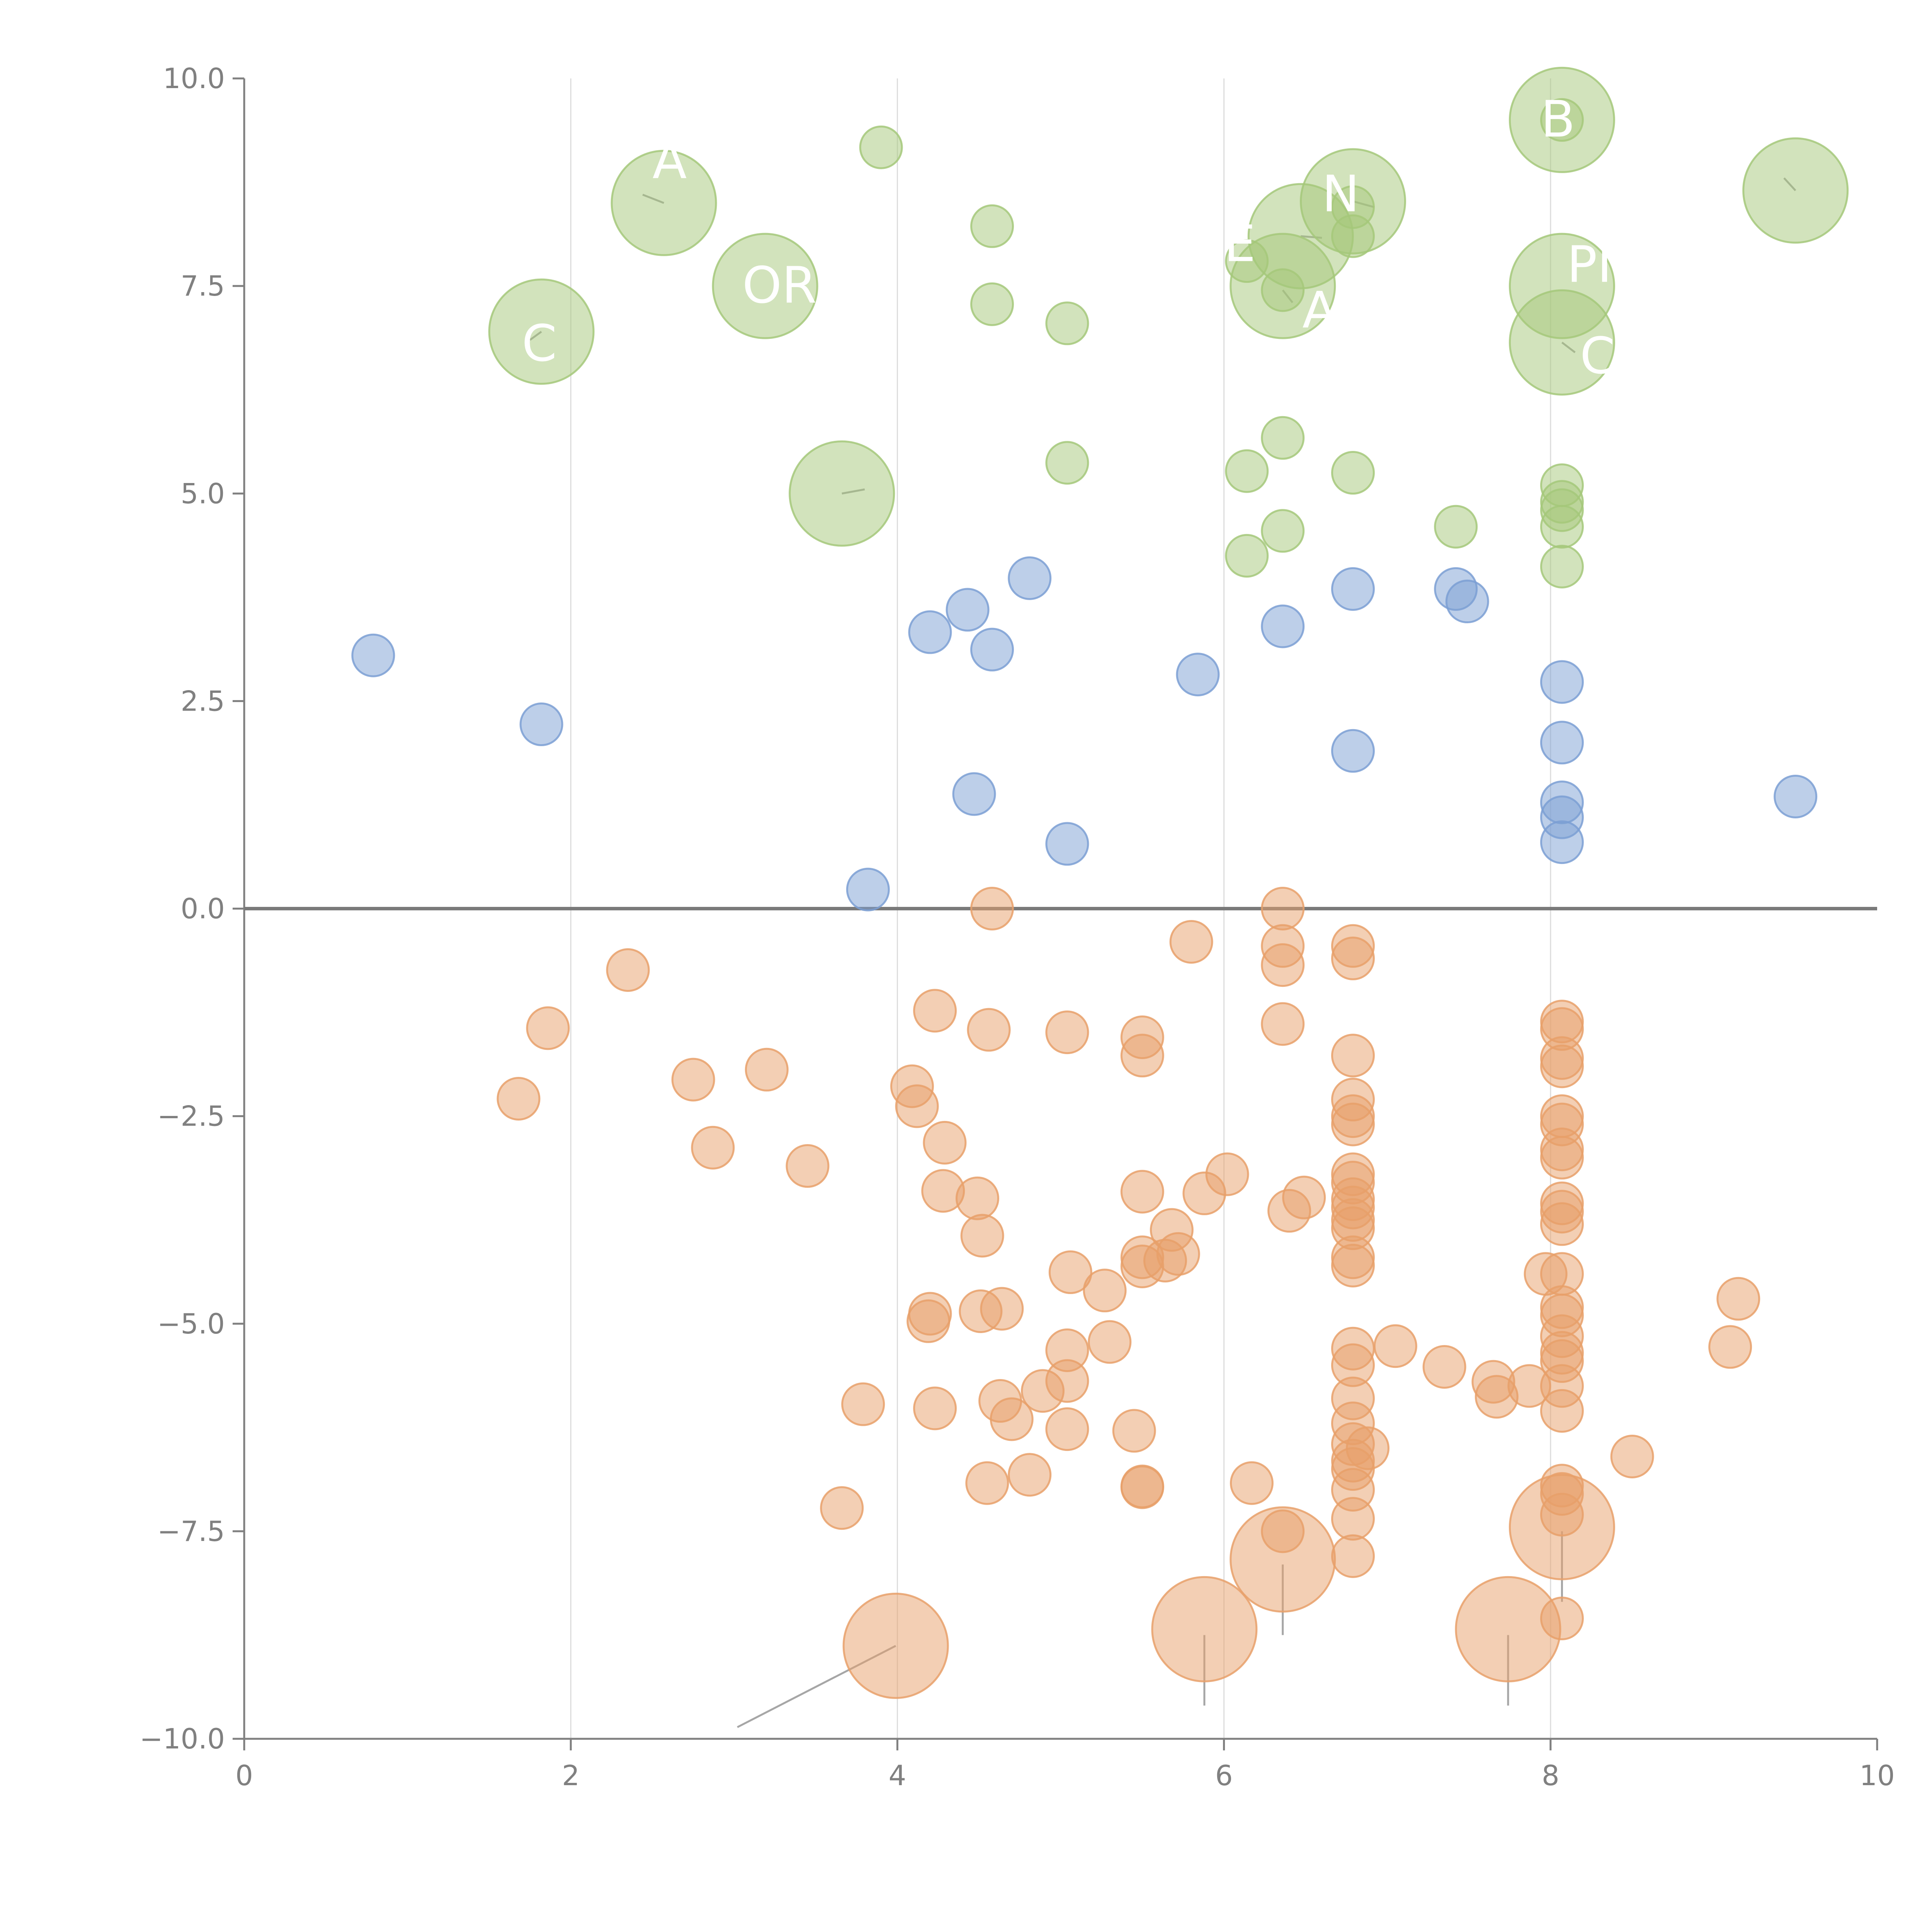 Image resolution: width=1932 pixels, height=1932 pixels. What do you see at coordinates (1224, 1775) in the screenshot?
I see `x-tick-label: 6` at bounding box center [1224, 1775].